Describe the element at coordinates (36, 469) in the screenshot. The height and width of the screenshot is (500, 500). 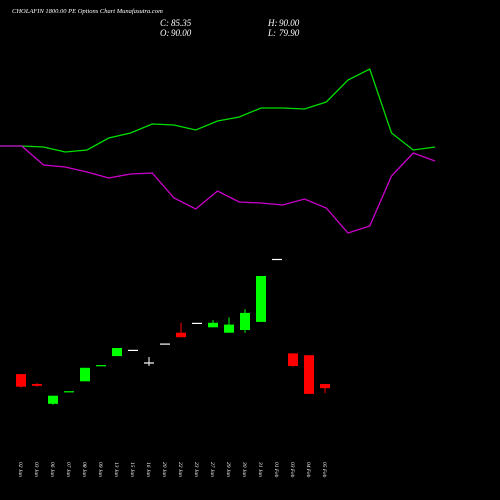
I see `x-tick-label: 03 Jan` at that location.